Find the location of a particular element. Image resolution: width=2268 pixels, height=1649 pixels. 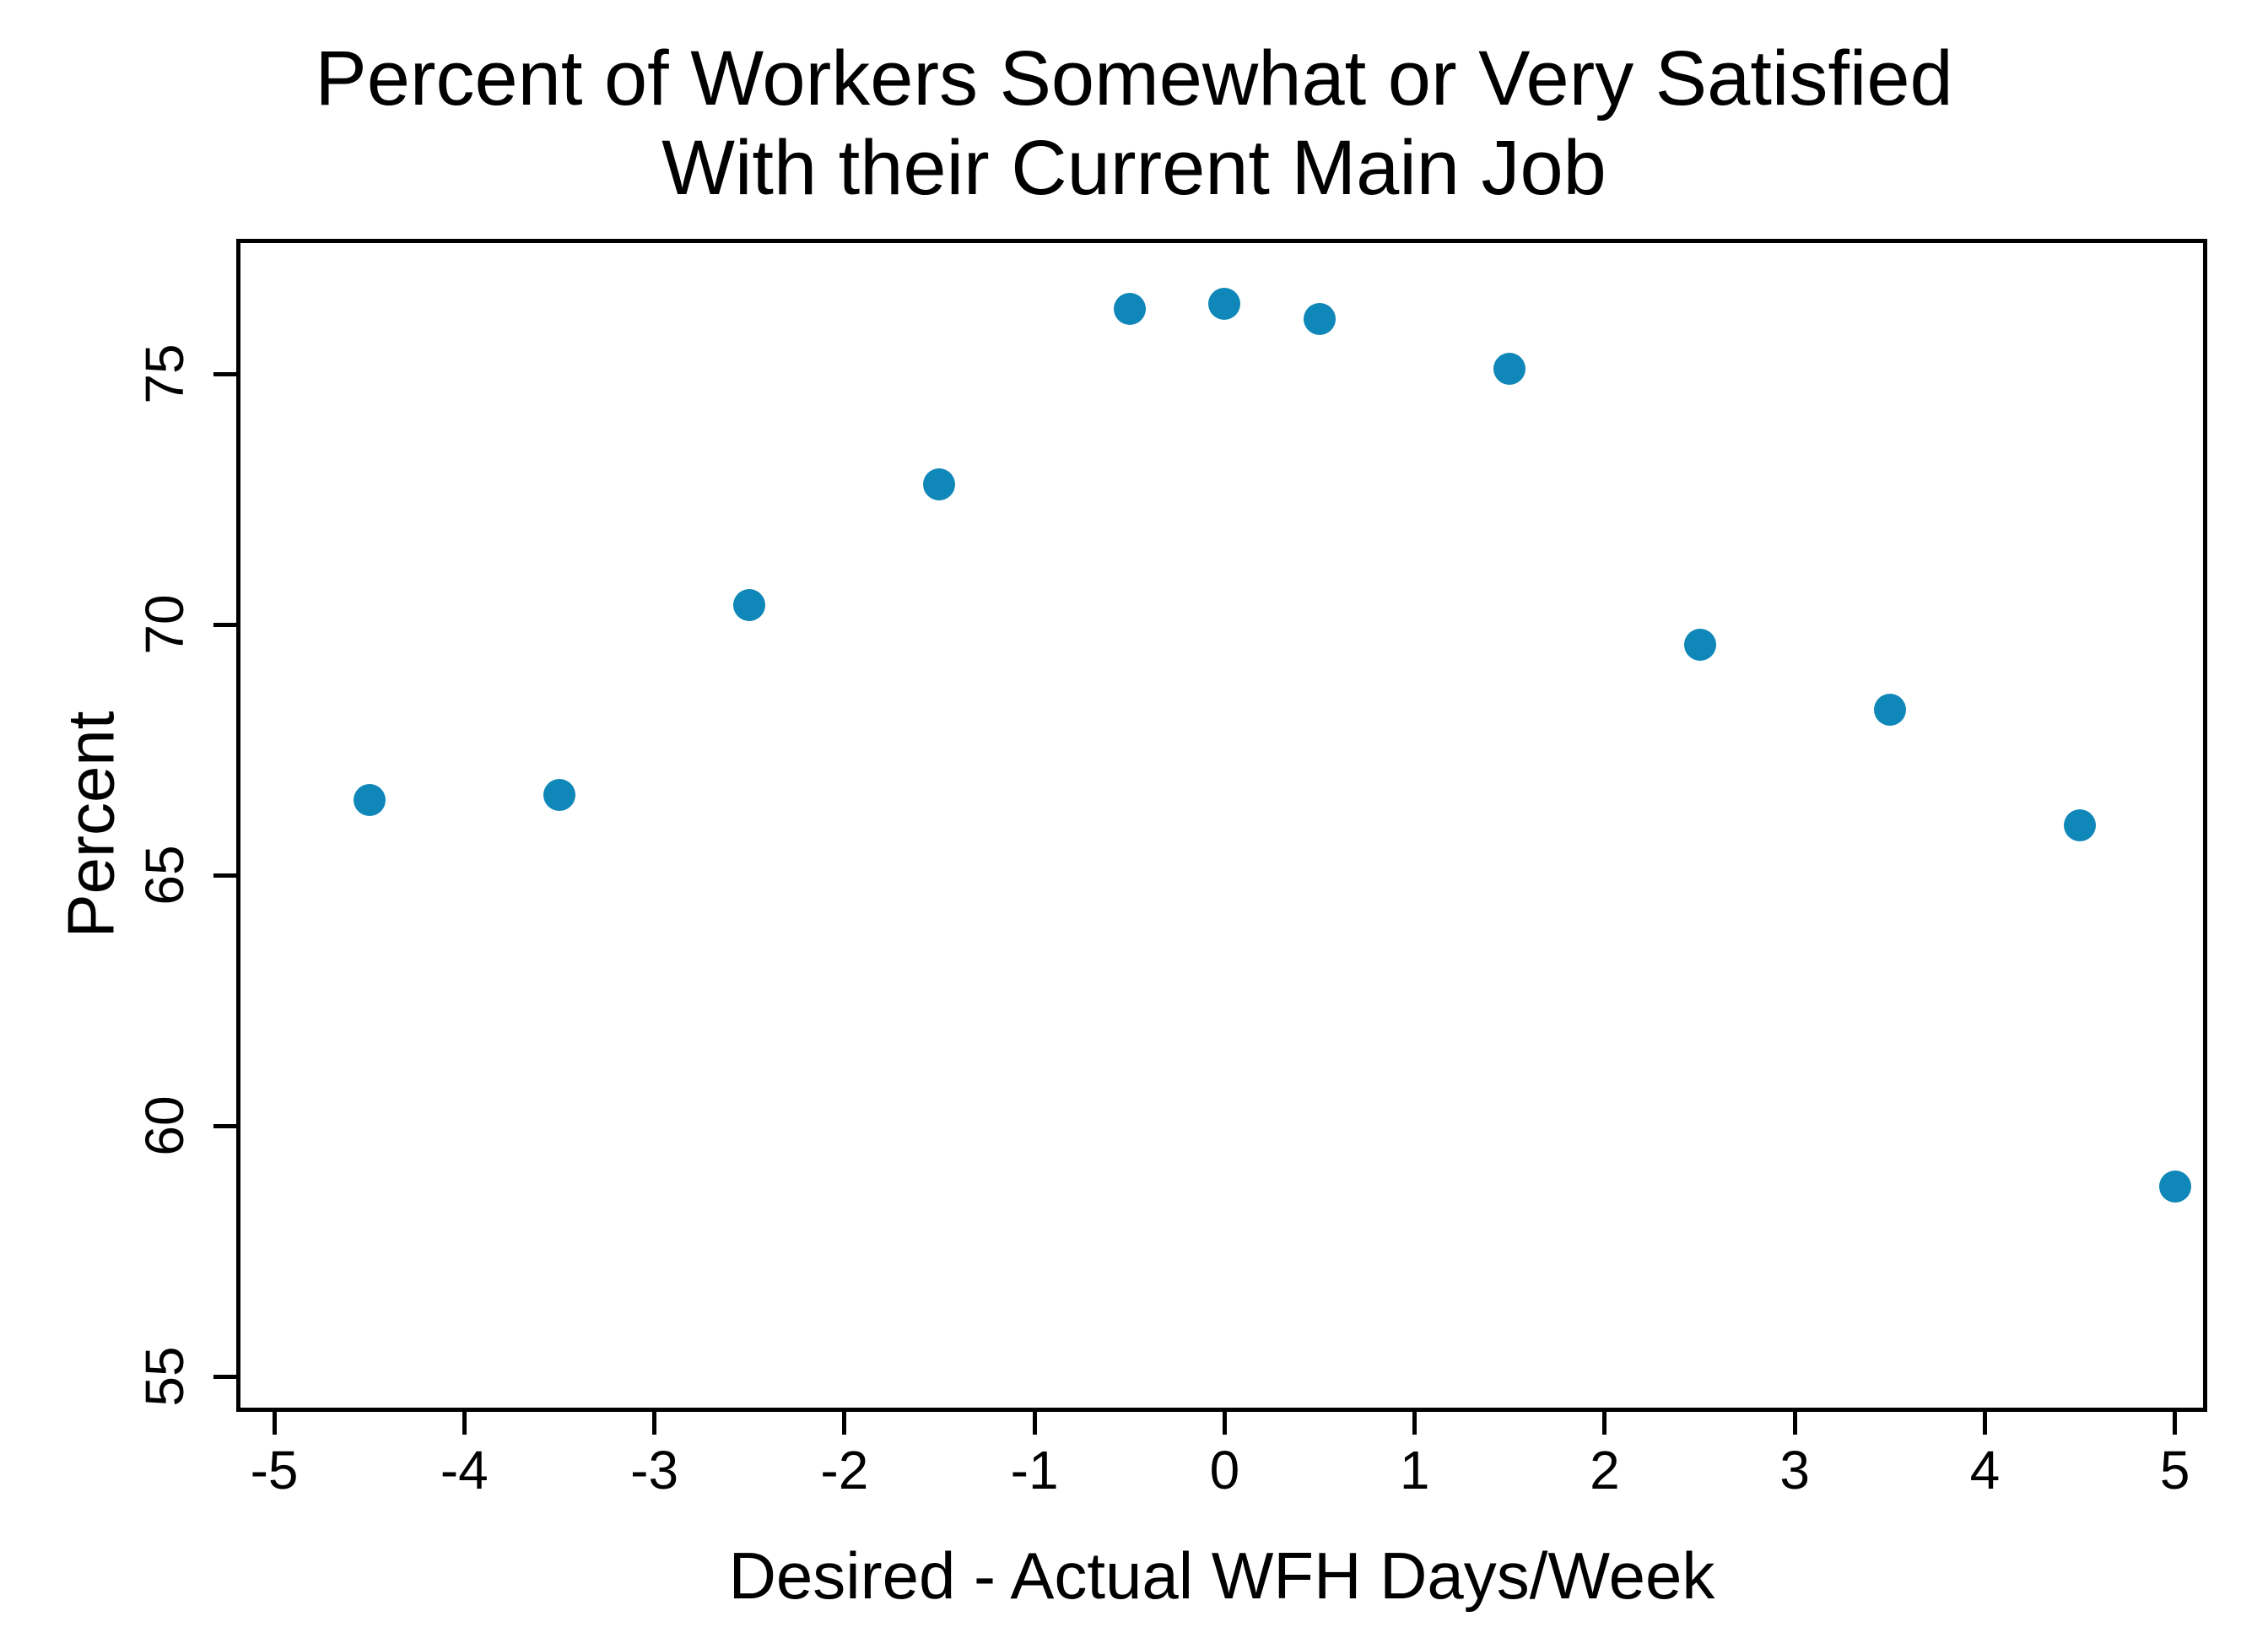

y-tick-label: 55 is located at coordinates (164, 1376).